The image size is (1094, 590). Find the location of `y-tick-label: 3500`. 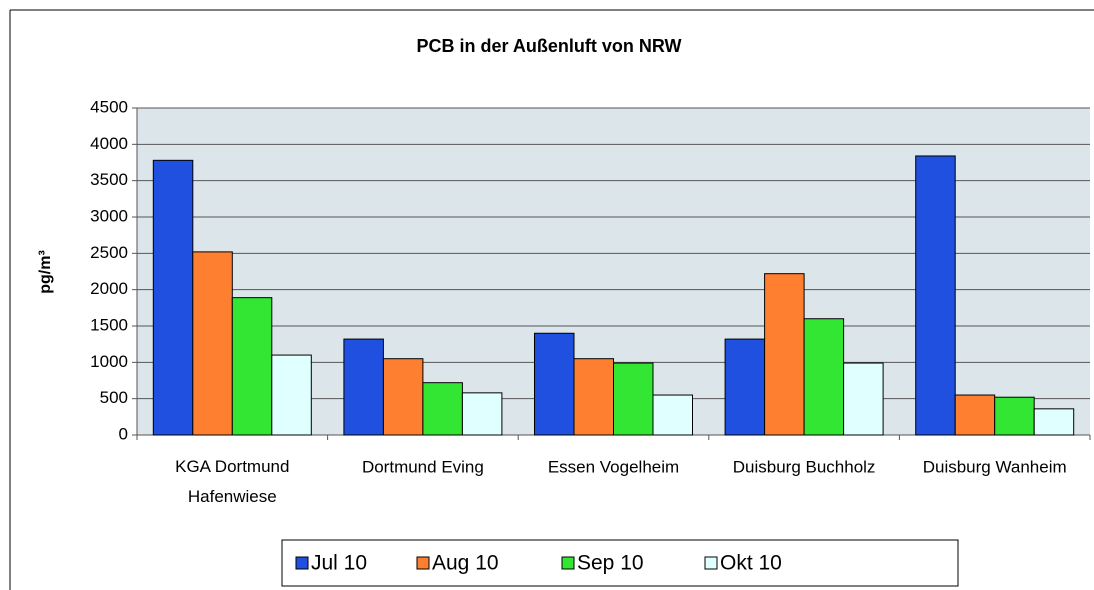

y-tick-label: 3500 is located at coordinates (109, 179).